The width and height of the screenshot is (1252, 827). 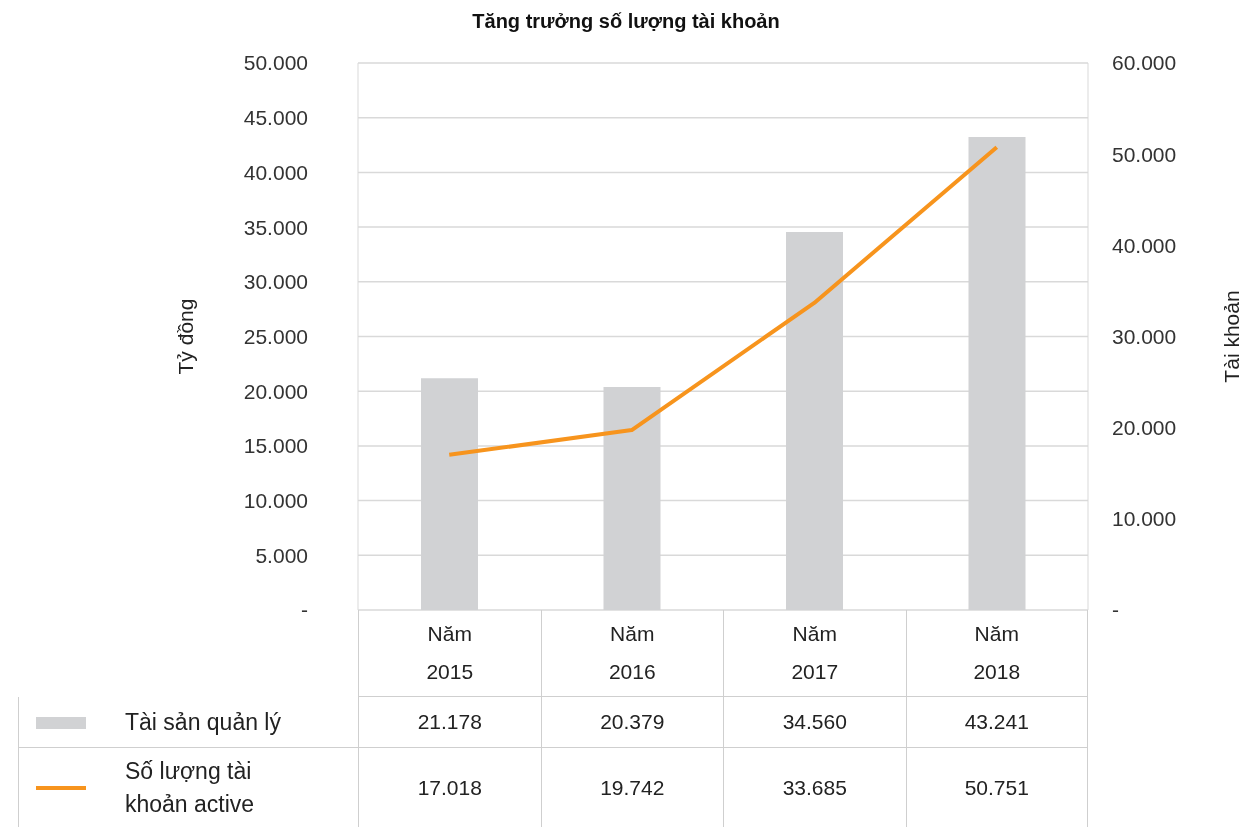 What do you see at coordinates (1144, 245) in the screenshot?
I see `y2-tick-label: 40.000` at bounding box center [1144, 245].